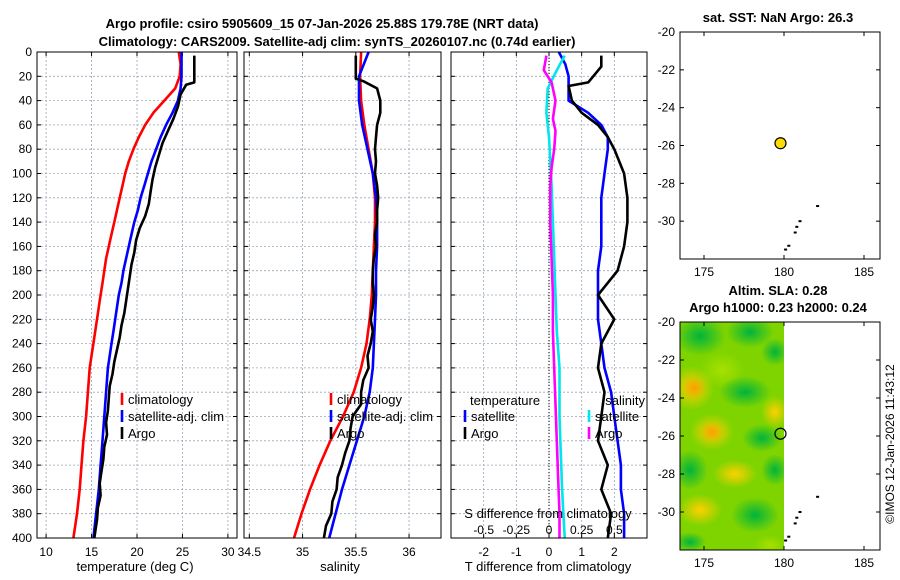 This screenshot has width=900, height=580. I want to click on difference-x-tick-label: -1, so click(516, 552).